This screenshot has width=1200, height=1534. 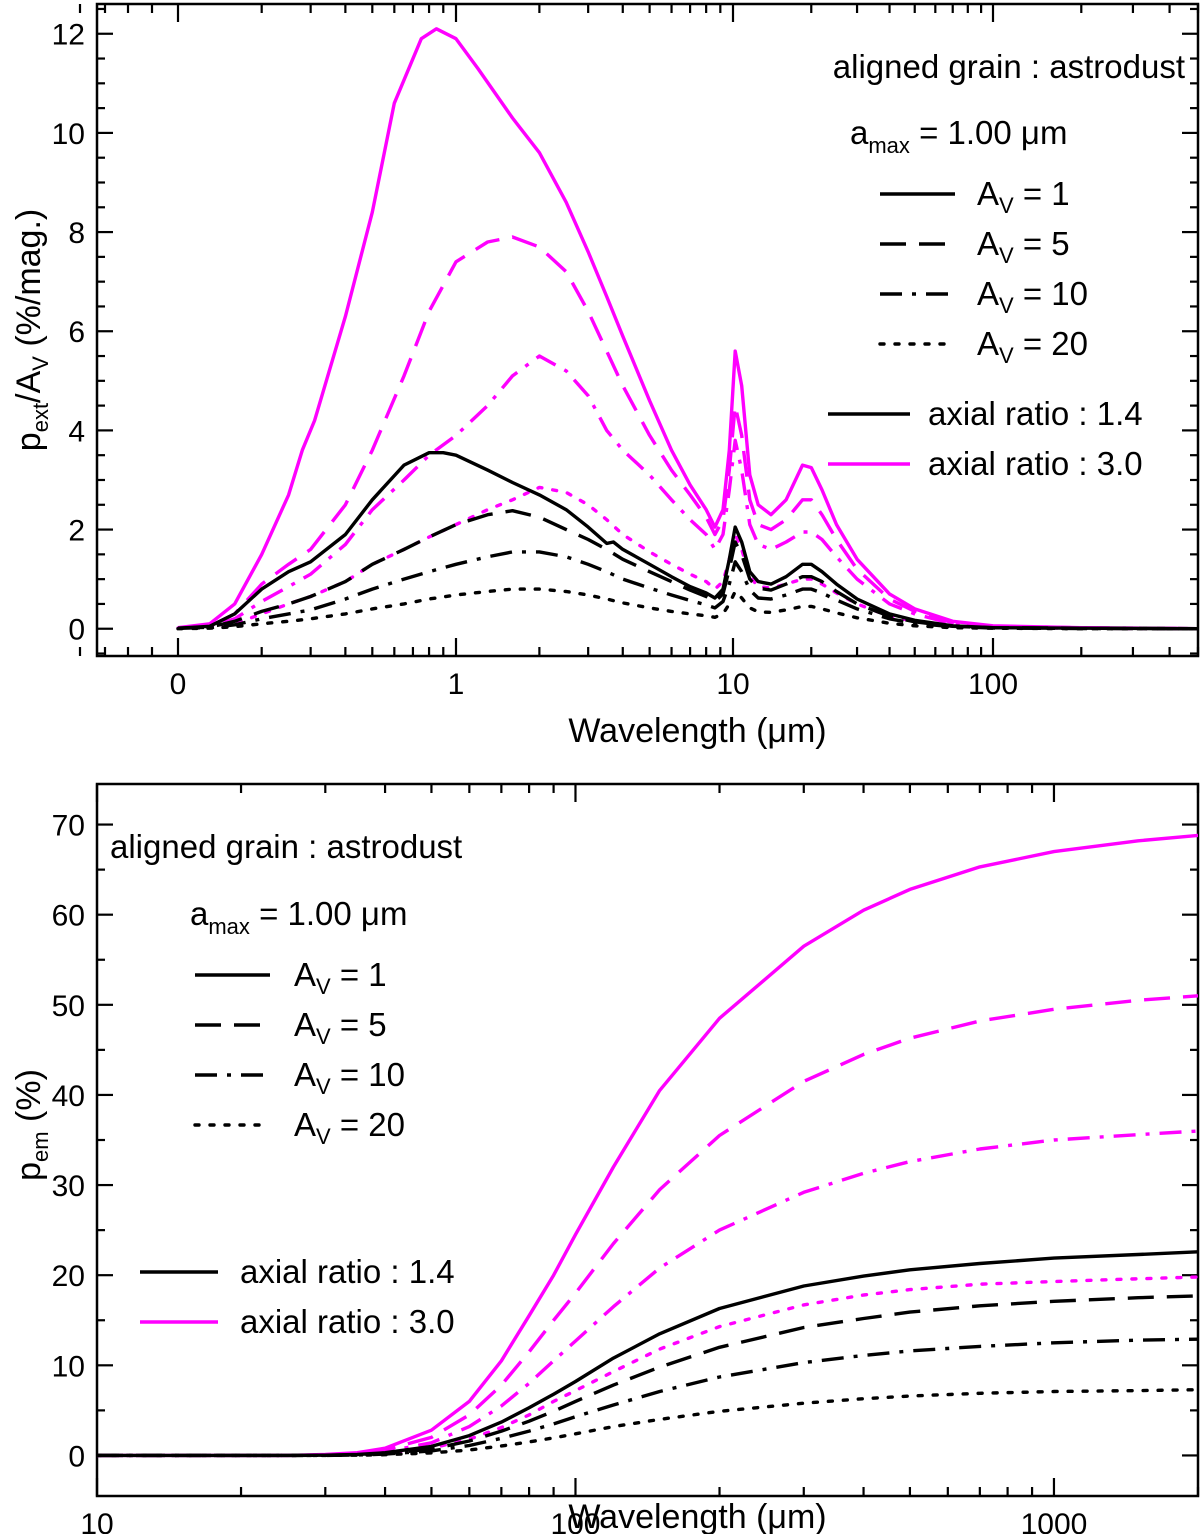 I want to click on x-tick-label: 1000, so click(x=1054, y=1521).